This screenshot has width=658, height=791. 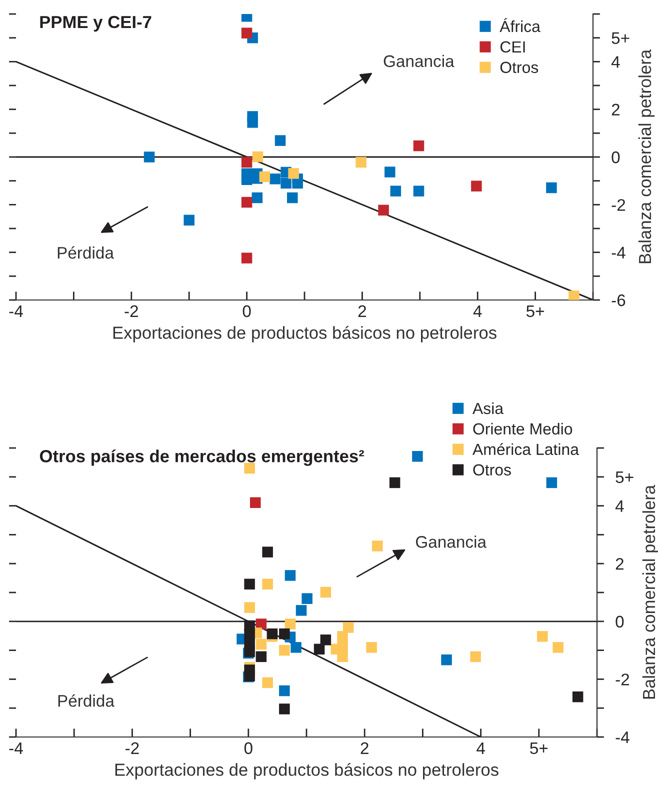 I want to click on y-axis-title: Balanza comercial petrolera, so click(x=646, y=156).